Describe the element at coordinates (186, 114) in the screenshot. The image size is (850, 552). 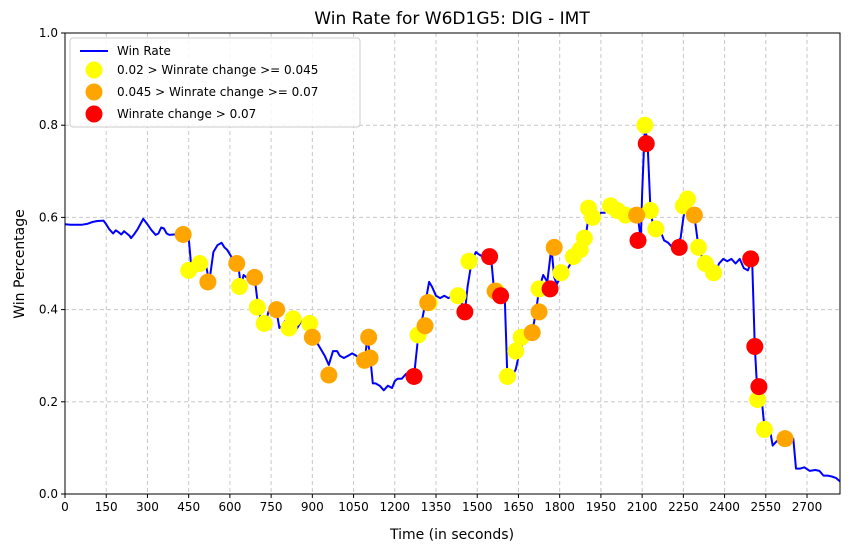
I see `legend-label: Winrate change > 0.07` at that location.